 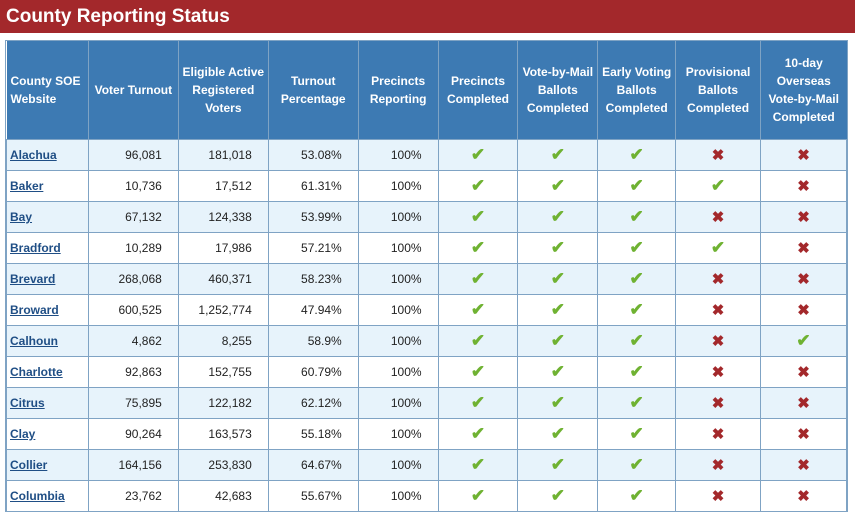 I want to click on eligible-voters-cell: 124,338, so click(x=223, y=217).